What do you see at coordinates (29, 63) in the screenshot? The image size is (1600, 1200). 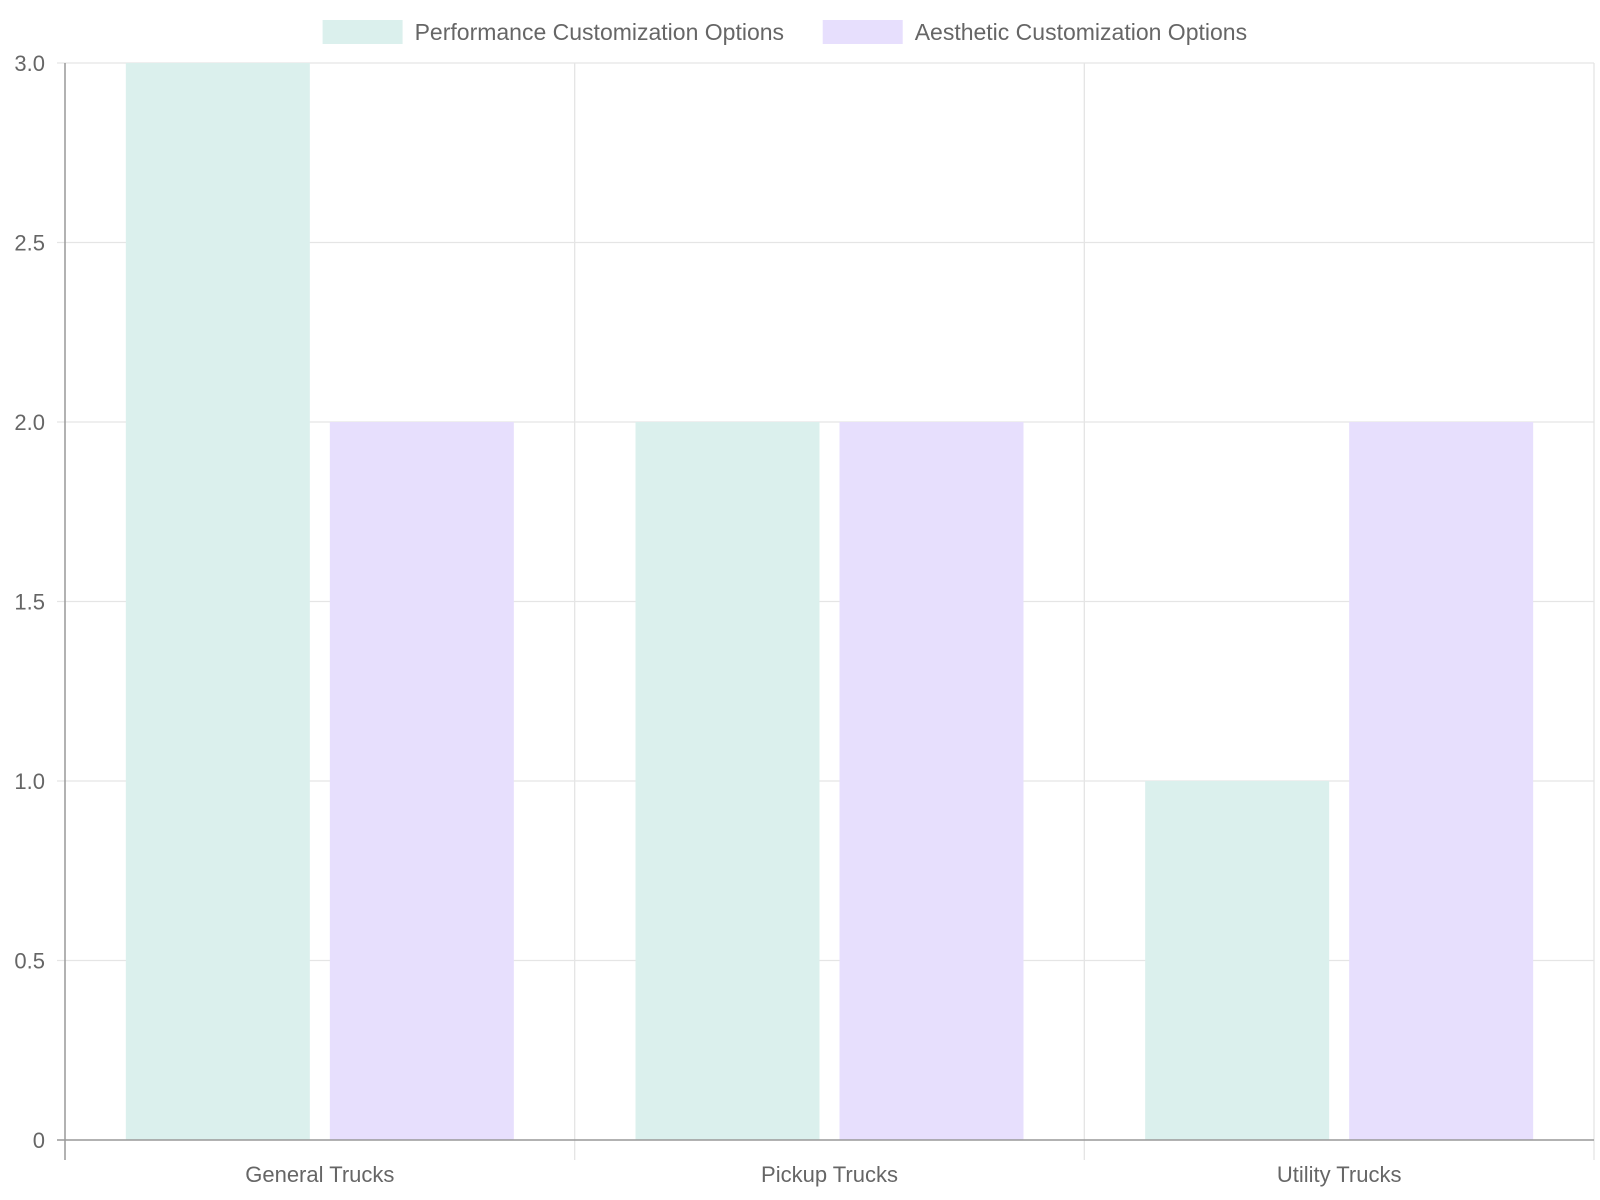 I see `y-tick-label: 3.0` at bounding box center [29, 63].